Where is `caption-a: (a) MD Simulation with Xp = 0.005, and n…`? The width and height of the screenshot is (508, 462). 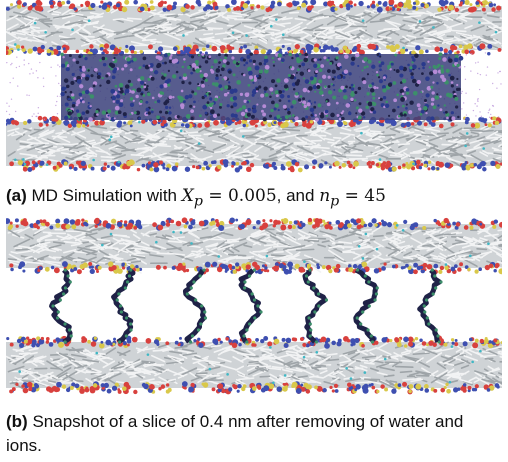 caption-a: (a) MD Simulation with Xp = 0.005, and n… is located at coordinates (254, 198).